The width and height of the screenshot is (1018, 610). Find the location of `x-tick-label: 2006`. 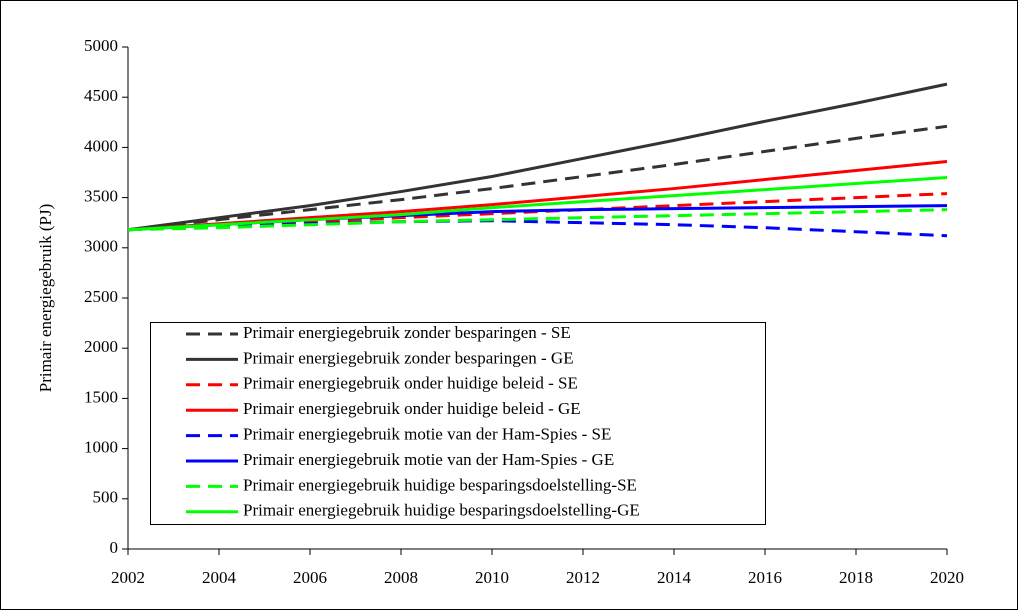

x-tick-label: 2006 is located at coordinates (310, 577).